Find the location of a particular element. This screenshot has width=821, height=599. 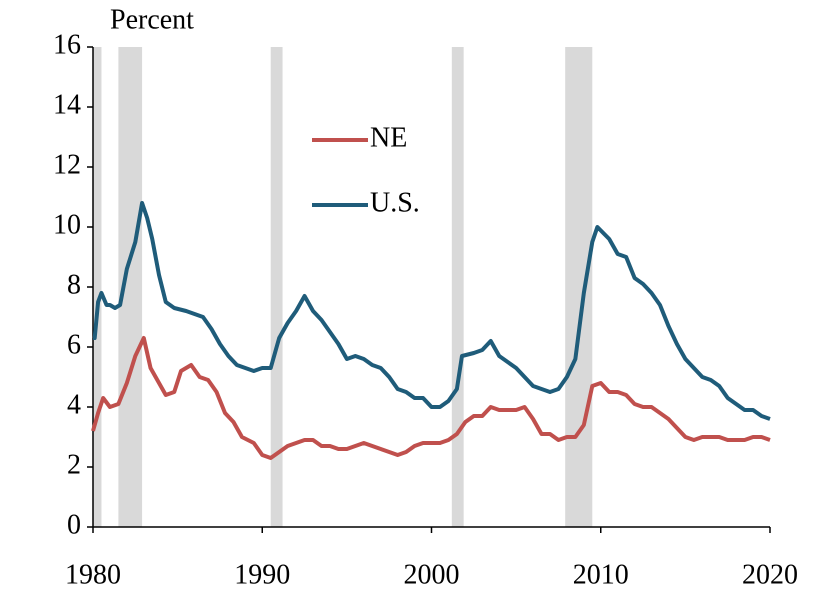

x-tick-label: 2000 is located at coordinates (432, 574).